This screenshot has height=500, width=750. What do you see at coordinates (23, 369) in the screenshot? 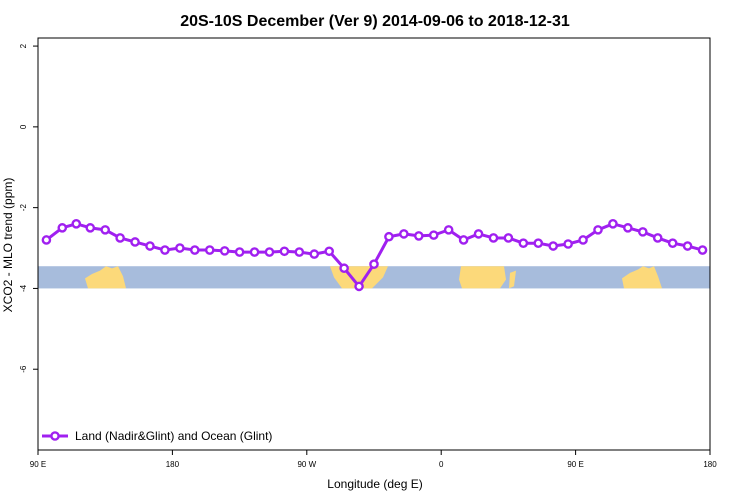
I see `y-tick-label: -6` at bounding box center [23, 369].